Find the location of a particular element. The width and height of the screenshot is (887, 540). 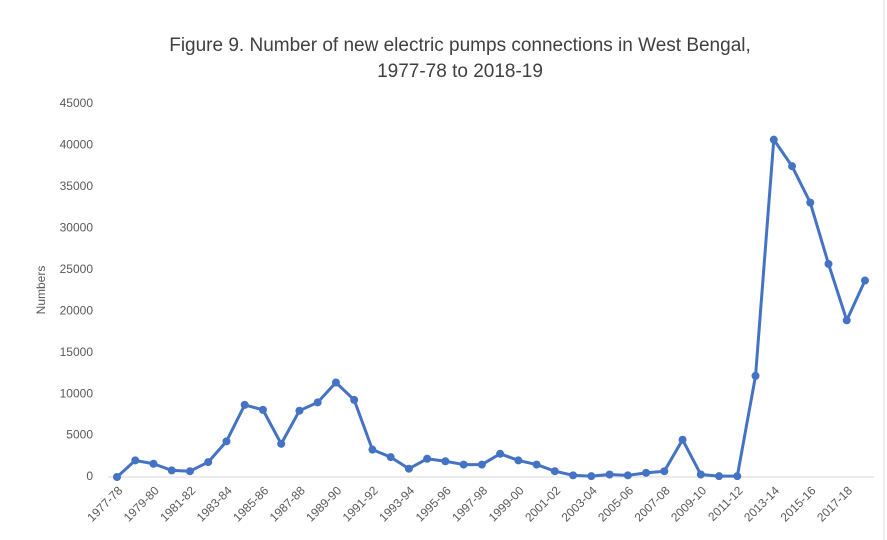

x-tick-label: 2003-04 is located at coordinates (579, 503).